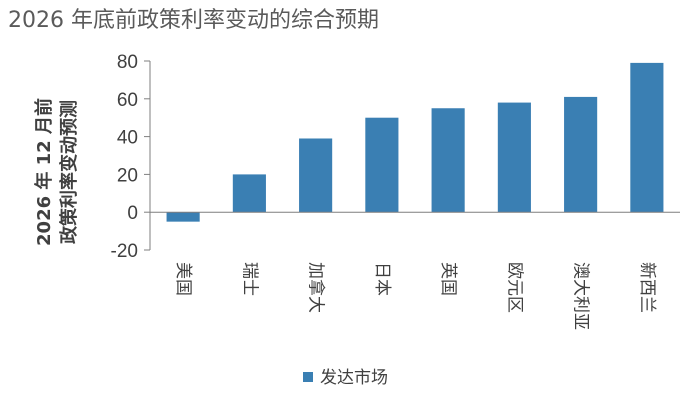 The width and height of the screenshot is (694, 416). I want to click on category-label: 英国, so click(448, 279).